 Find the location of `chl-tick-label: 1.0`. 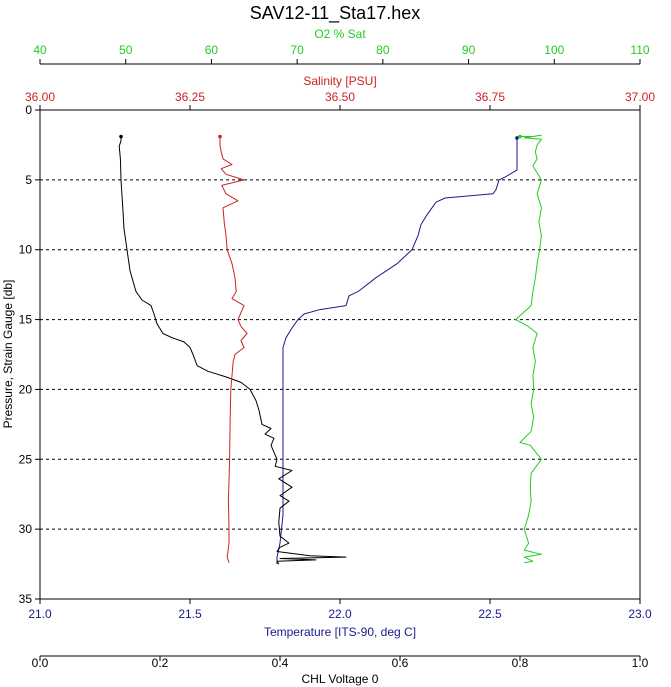

chl-tick-label: 1.0 is located at coordinates (640, 663).